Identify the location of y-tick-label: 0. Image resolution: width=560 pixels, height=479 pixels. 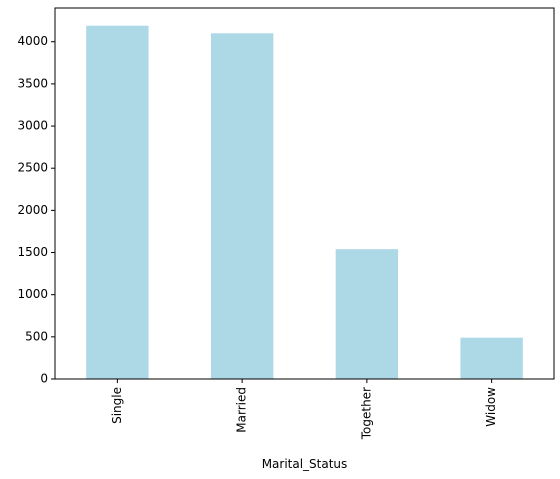
(44, 379).